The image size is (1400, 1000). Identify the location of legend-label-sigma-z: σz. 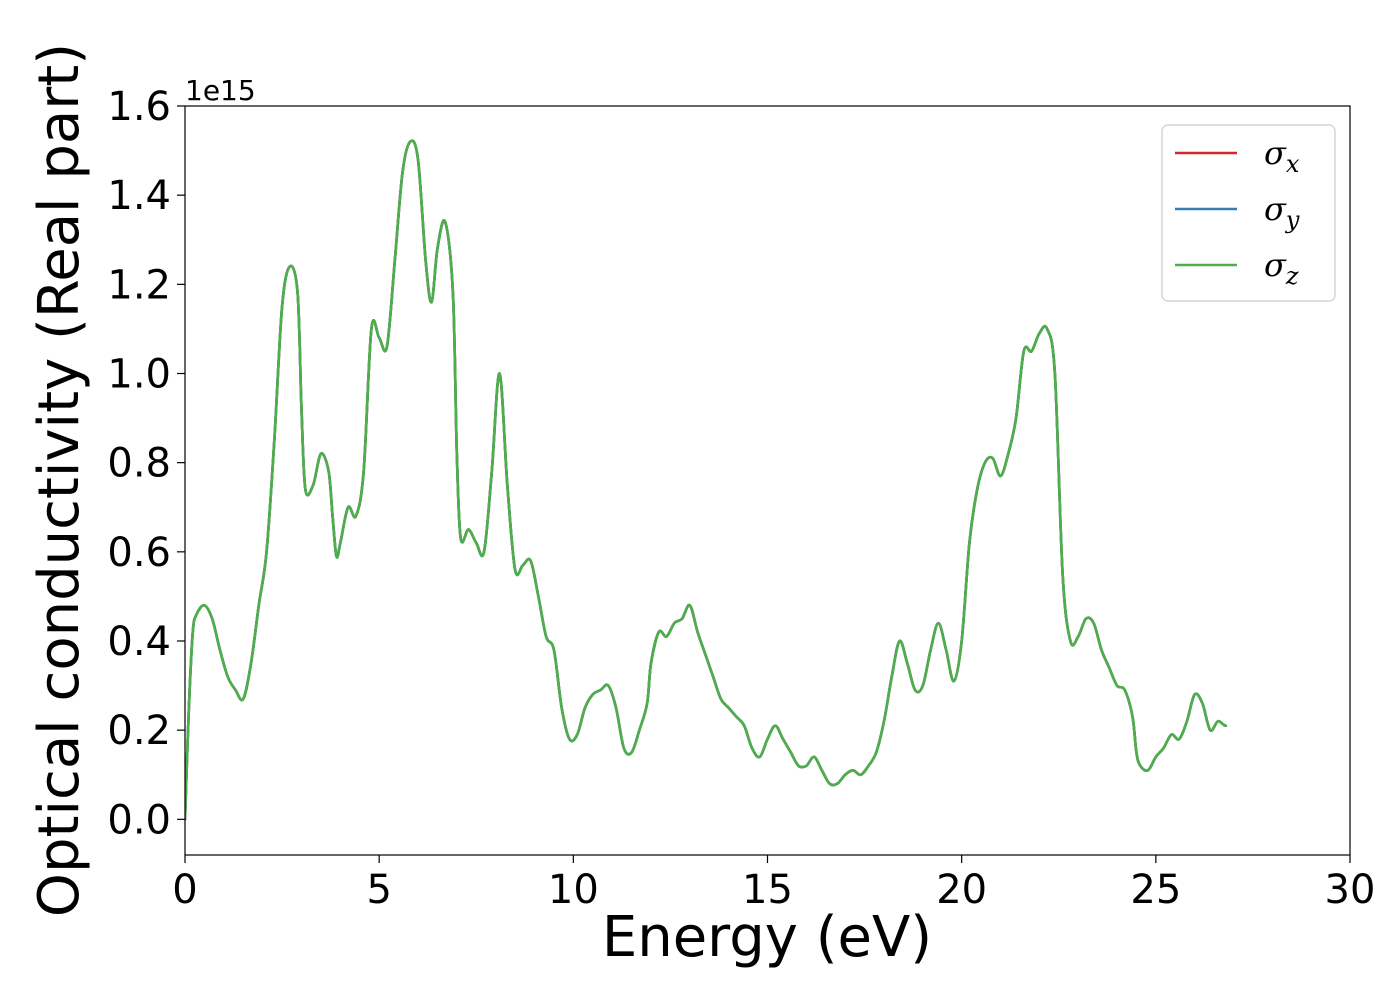
(1281, 268).